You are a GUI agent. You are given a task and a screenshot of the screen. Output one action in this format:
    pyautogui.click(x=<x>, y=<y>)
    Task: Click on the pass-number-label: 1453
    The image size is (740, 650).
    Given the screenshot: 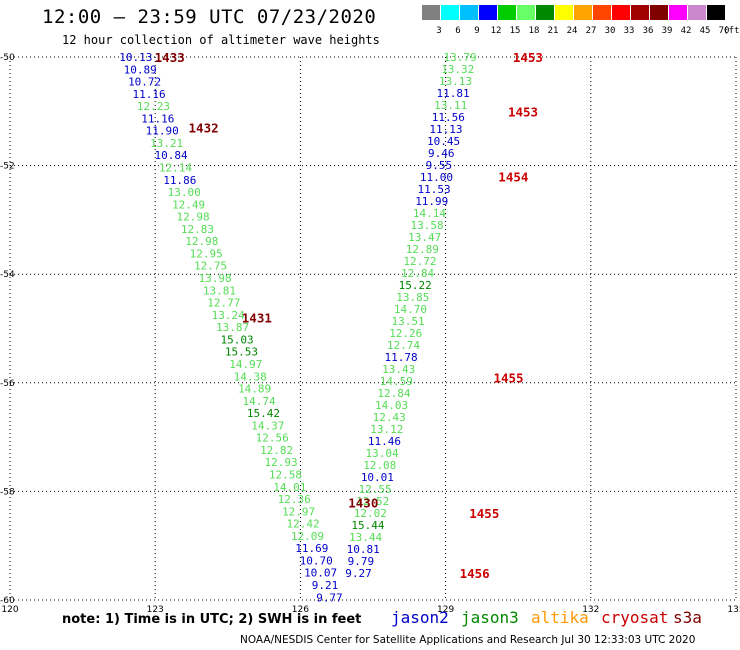 What is the action you would take?
    pyautogui.click(x=523, y=111)
    